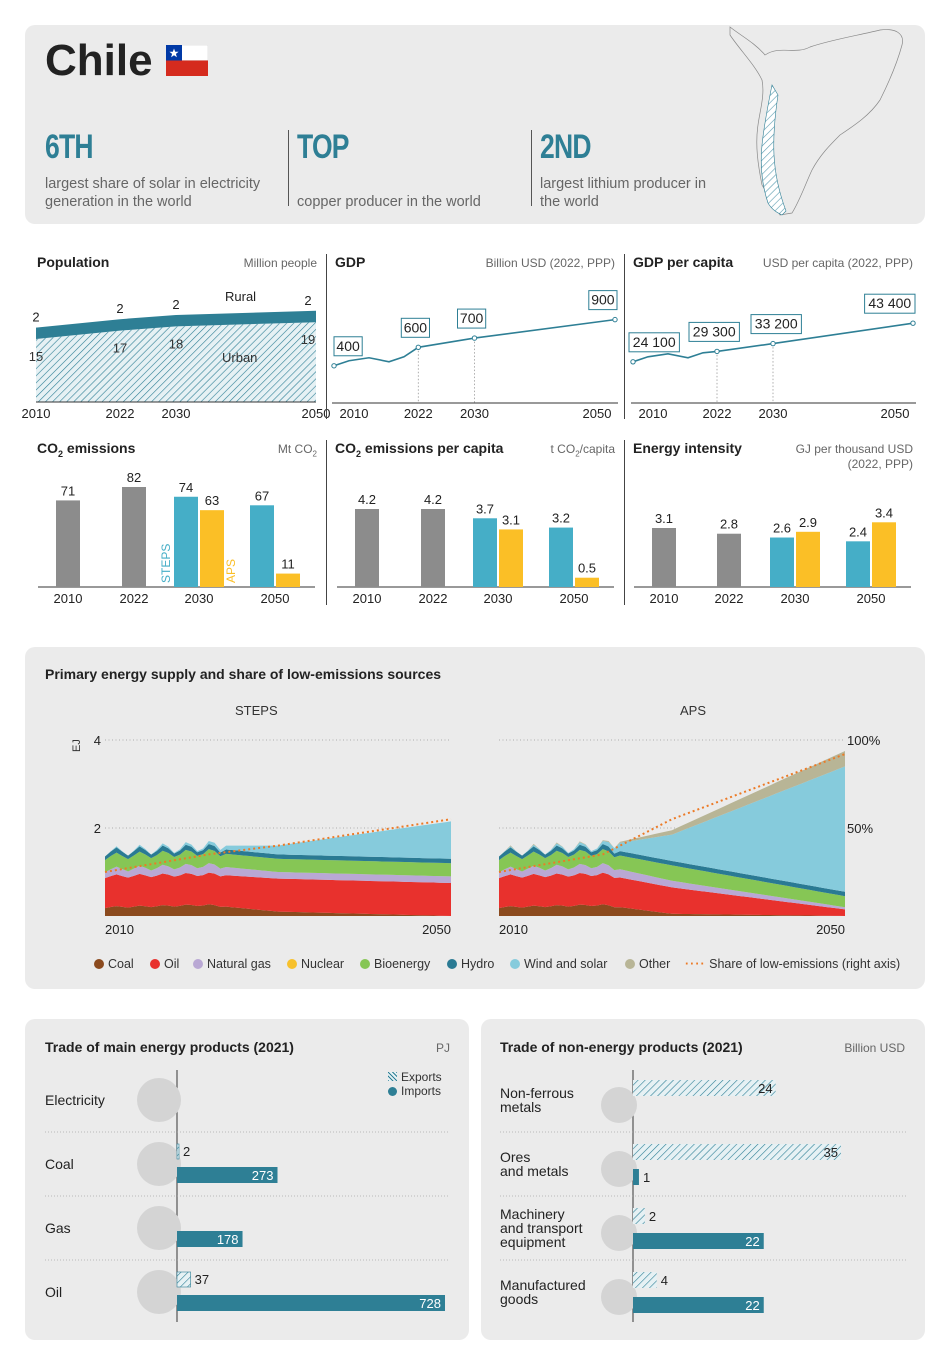 The height and width of the screenshot is (1366, 950). What do you see at coordinates (664, 1280) in the screenshot?
I see `export-value: 4` at bounding box center [664, 1280].